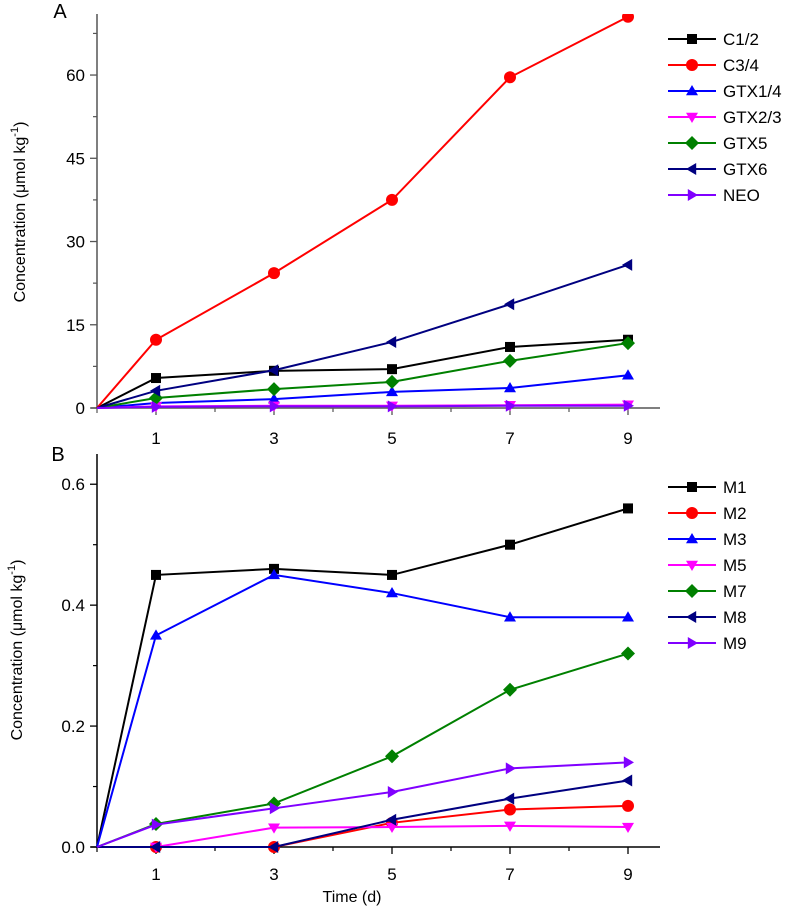 This screenshot has width=795, height=908. I want to click on y-tick-label: 0.2, so click(73, 726).